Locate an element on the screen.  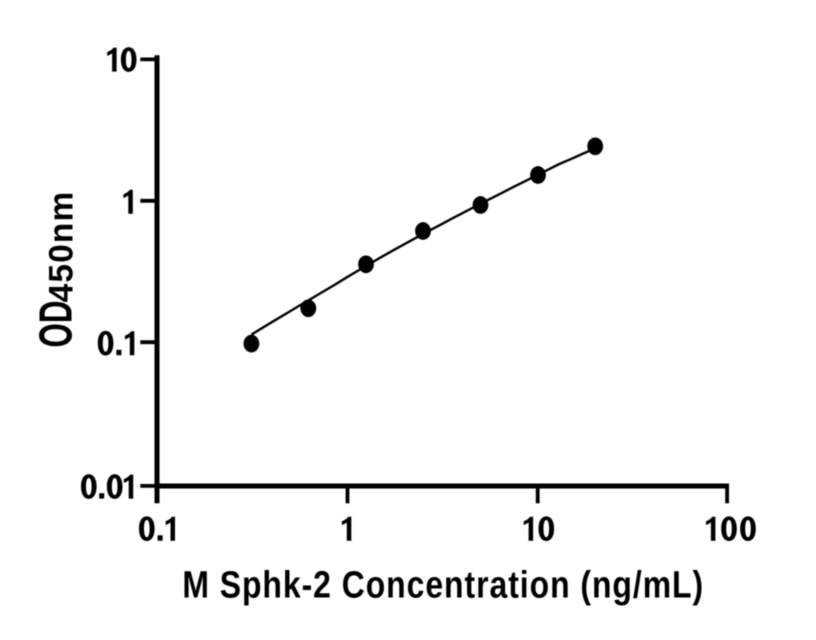
svg-text: OD is located at coordinates (55, 324).